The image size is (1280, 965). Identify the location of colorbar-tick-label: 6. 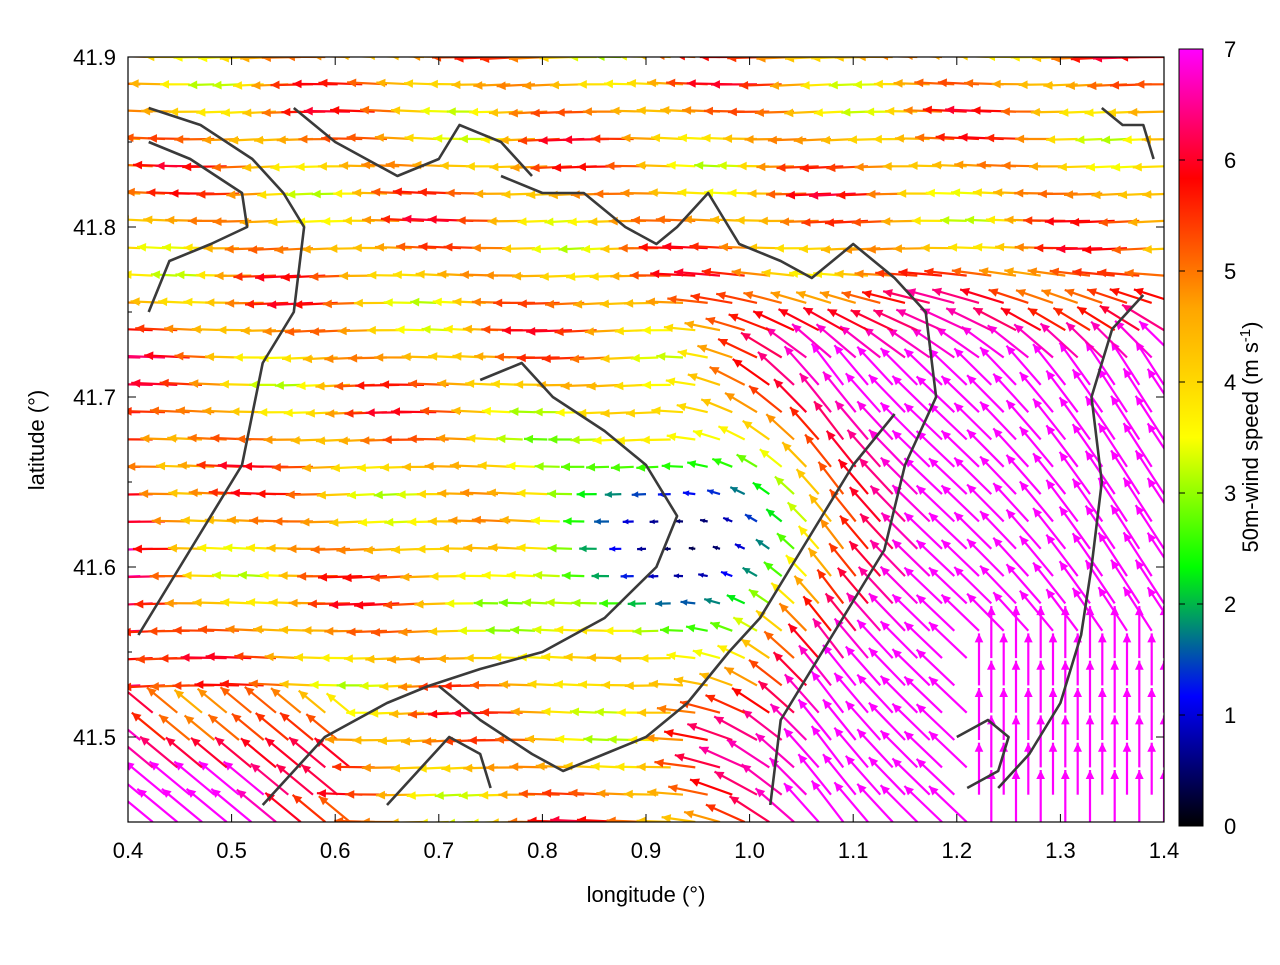
(1230, 160).